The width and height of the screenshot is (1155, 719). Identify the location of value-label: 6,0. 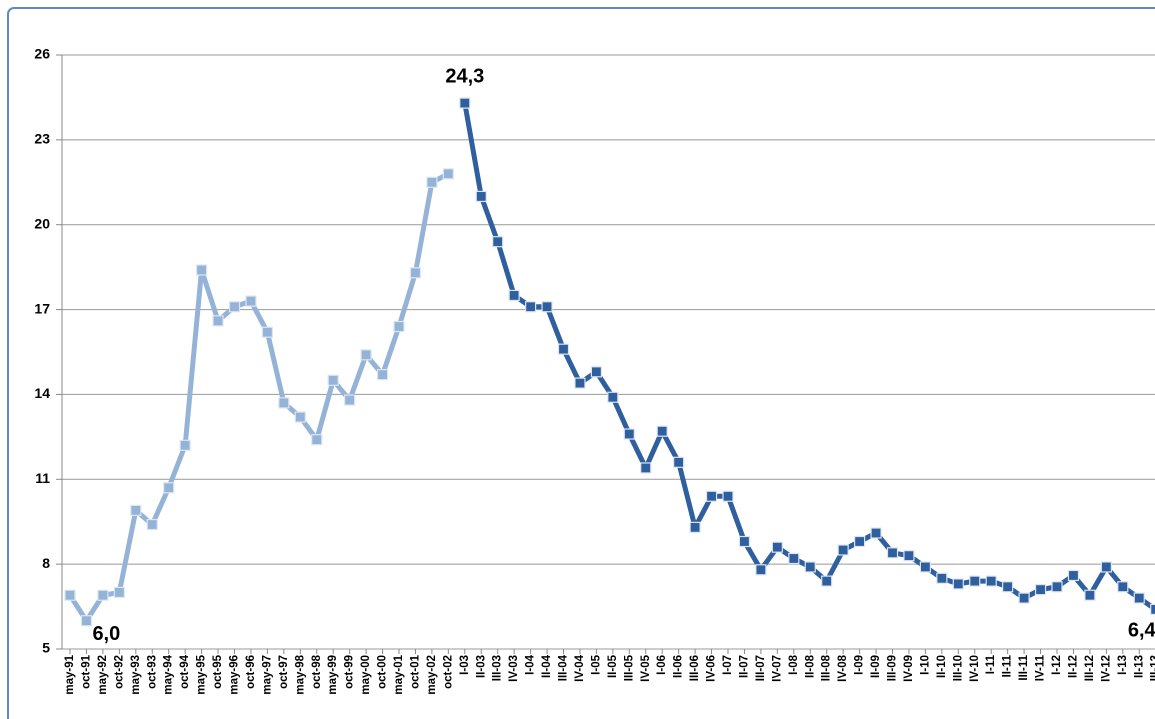
(106, 634).